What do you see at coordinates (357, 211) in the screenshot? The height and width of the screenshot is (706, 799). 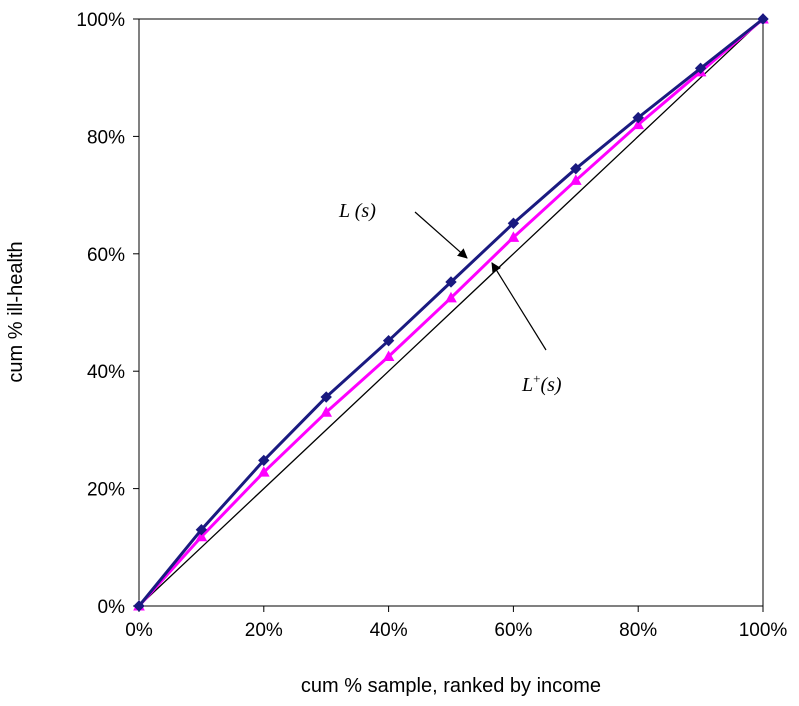 I see `annotation-l-label: L (s)` at bounding box center [357, 211].